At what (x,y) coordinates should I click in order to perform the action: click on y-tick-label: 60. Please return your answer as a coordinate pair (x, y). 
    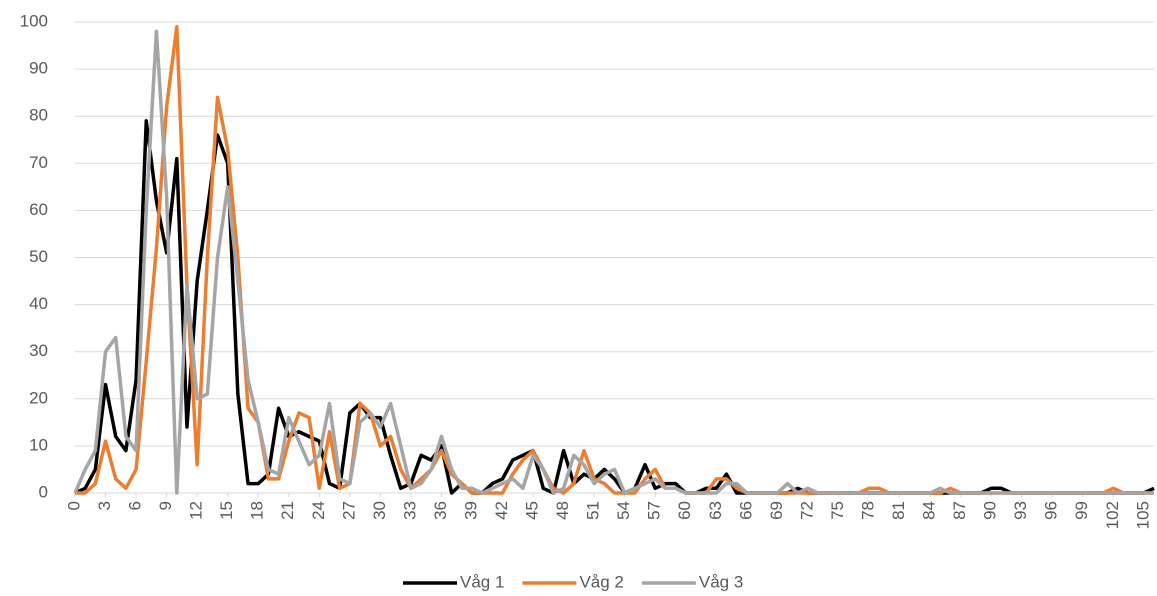
    Looking at the image, I should click on (38, 209).